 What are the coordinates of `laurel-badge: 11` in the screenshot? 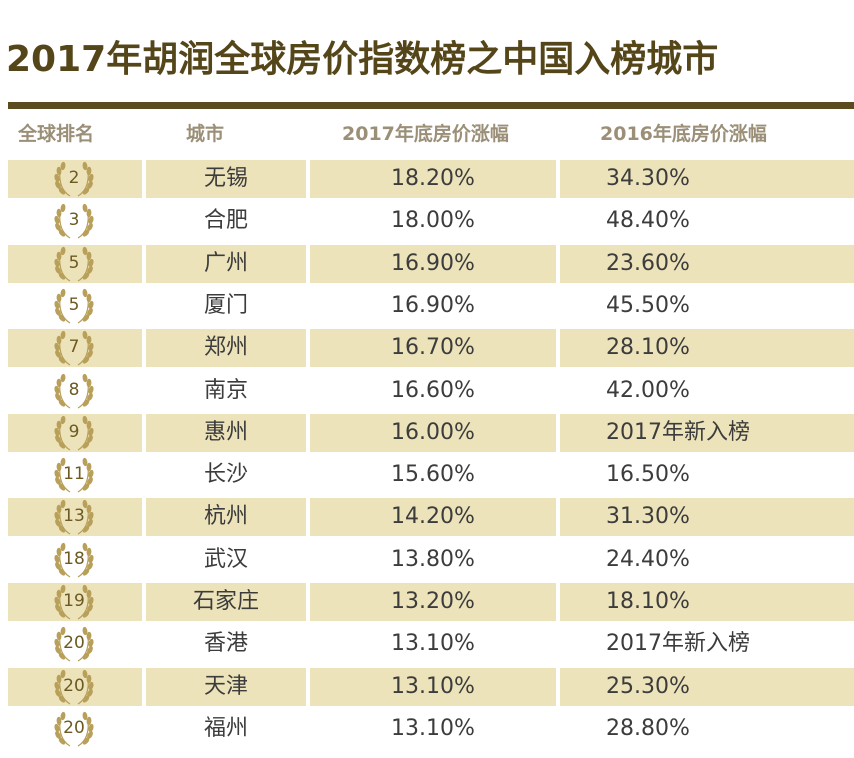 It's located at (74, 476).